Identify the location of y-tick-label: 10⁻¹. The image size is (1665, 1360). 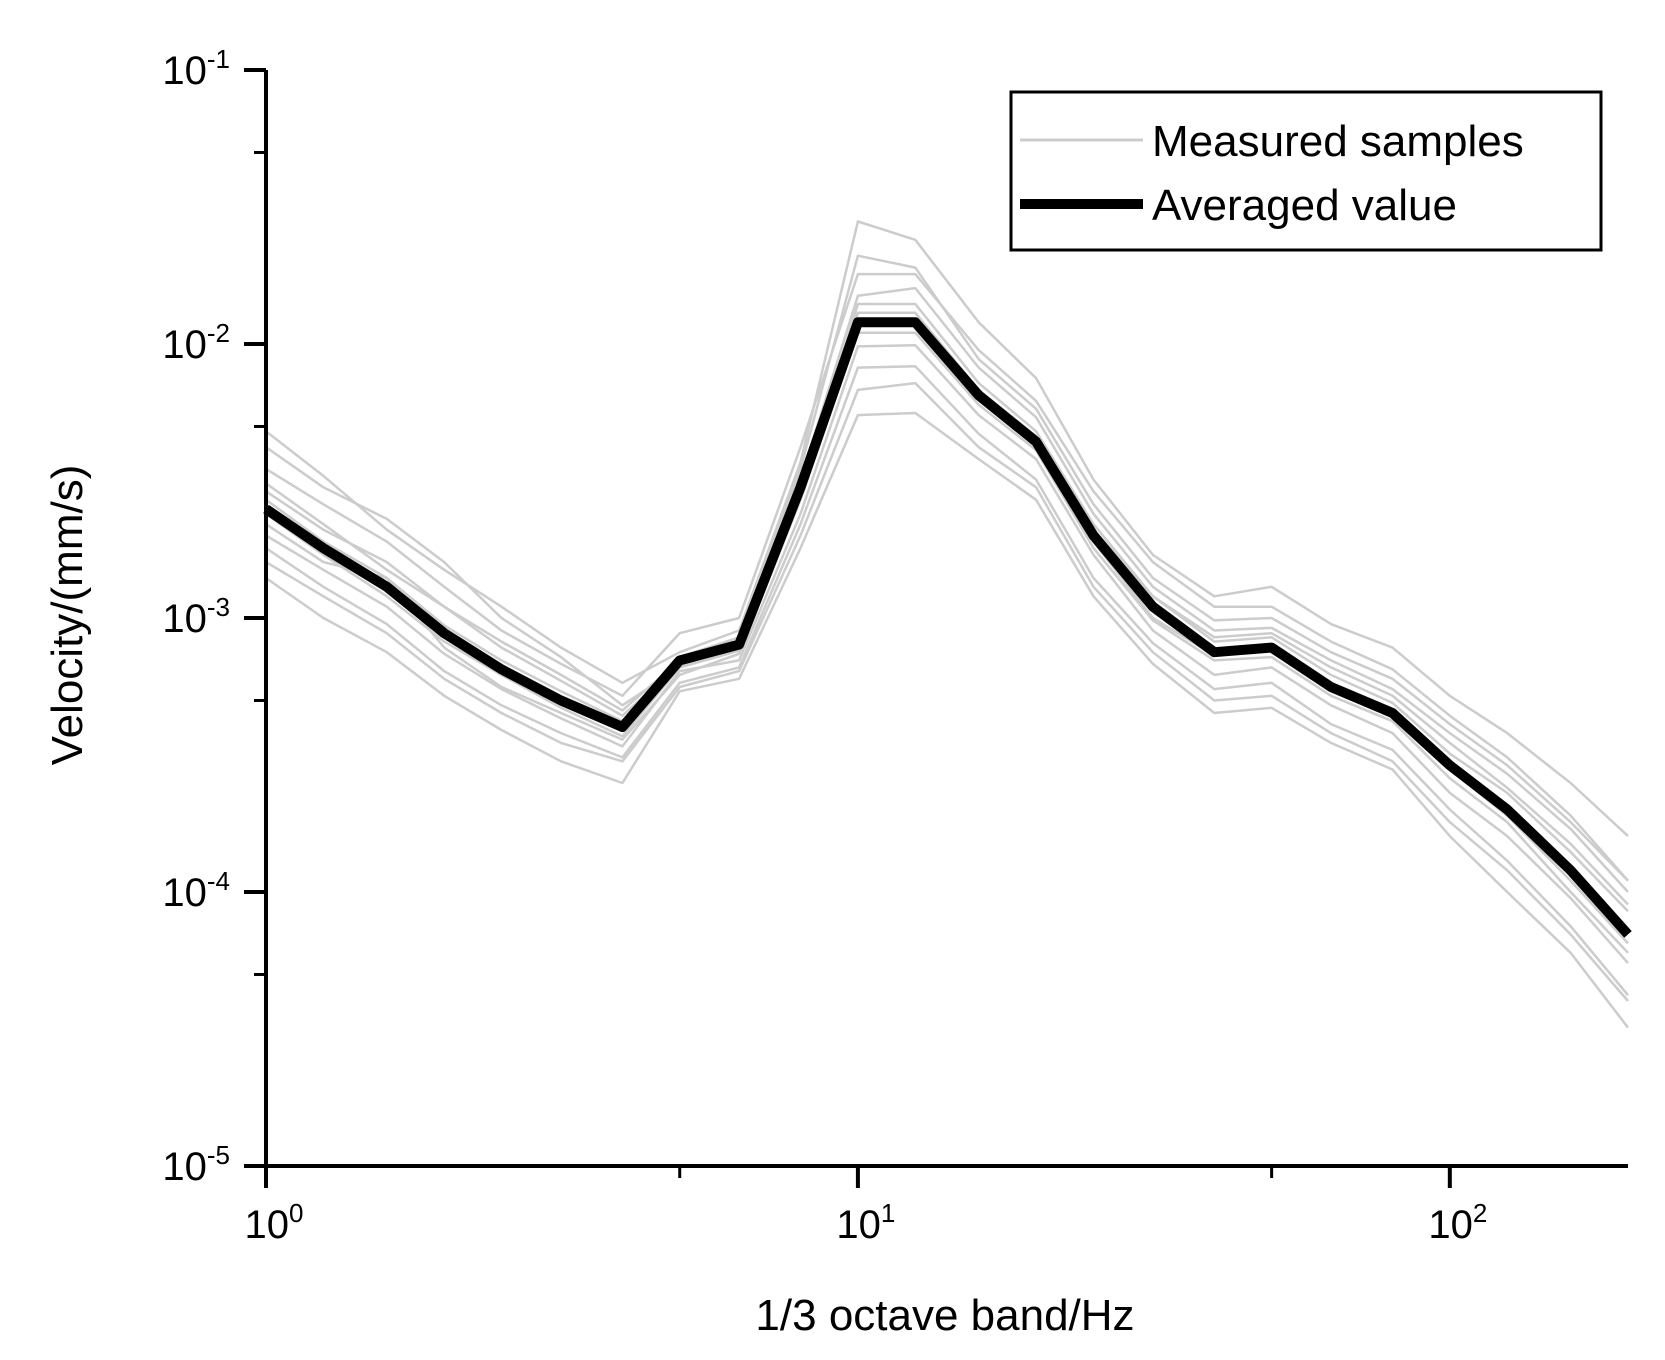
(196, 68).